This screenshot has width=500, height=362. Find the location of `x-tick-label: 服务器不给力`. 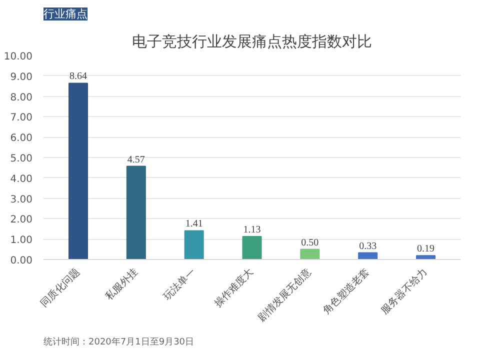

x-tick-label: 服务器不给力 is located at coordinates (404, 291).